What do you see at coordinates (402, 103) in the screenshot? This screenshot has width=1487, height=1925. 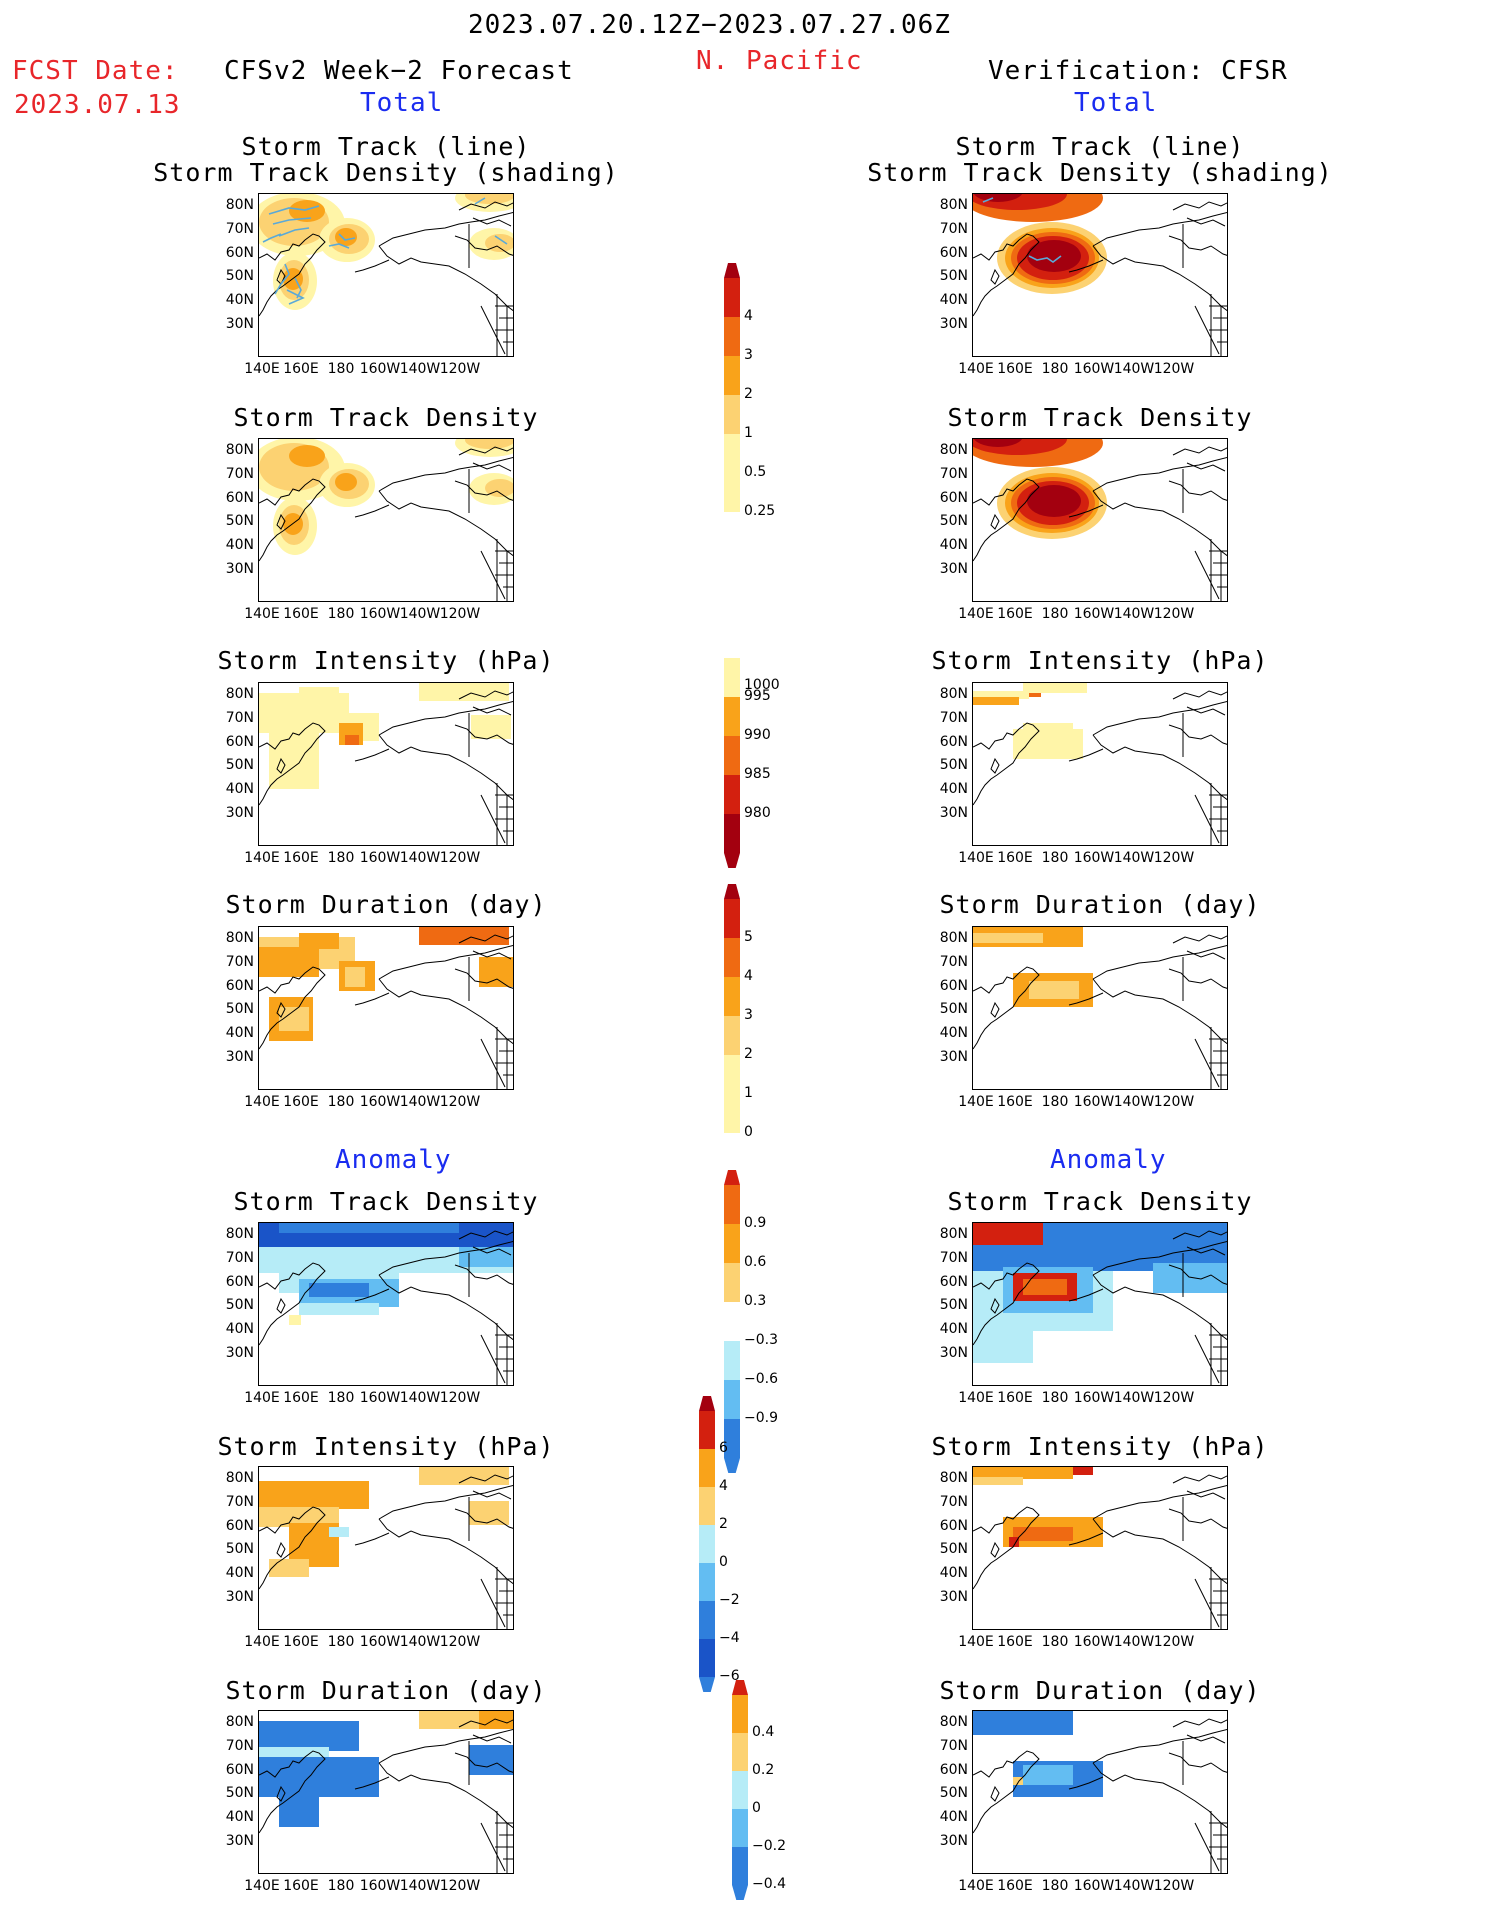 I see `left-total-label: Total` at bounding box center [402, 103].